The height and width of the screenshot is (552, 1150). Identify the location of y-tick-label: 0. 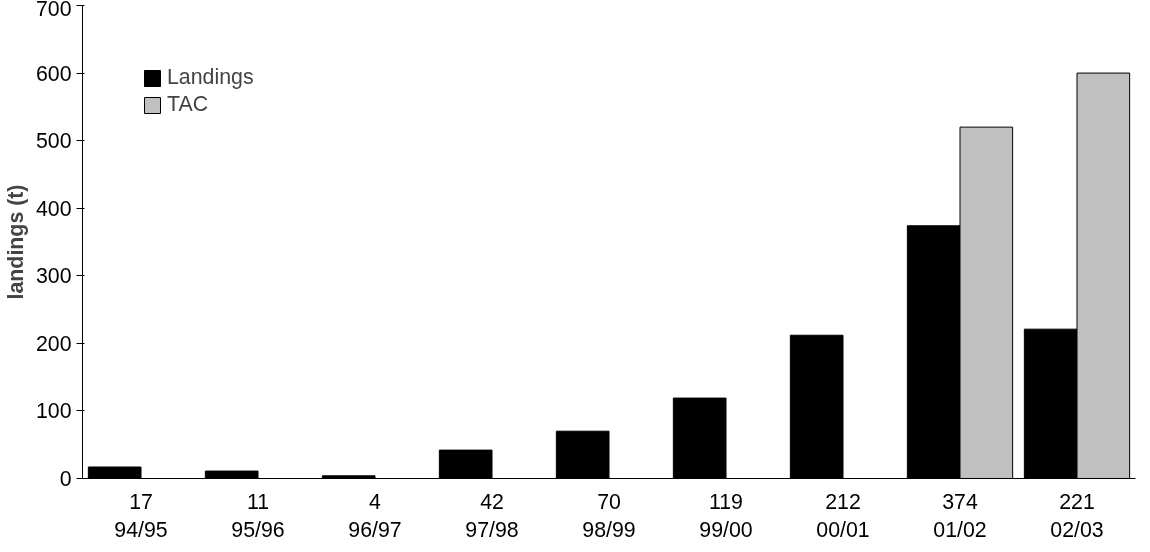
(65, 479).